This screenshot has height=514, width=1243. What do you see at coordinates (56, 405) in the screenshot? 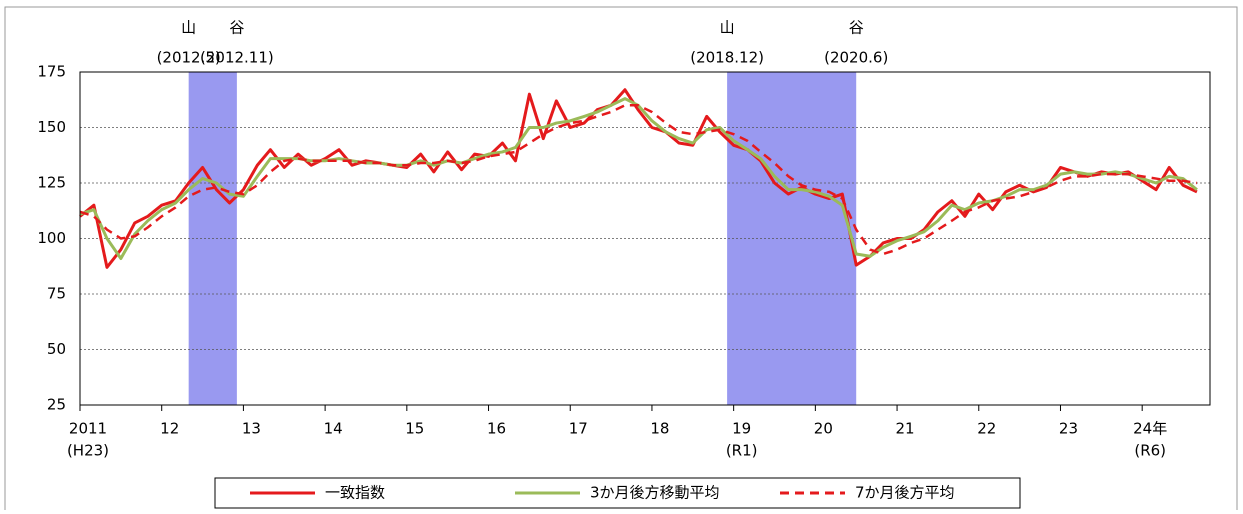
I see `y-tick-label: 25` at bounding box center [56, 405].